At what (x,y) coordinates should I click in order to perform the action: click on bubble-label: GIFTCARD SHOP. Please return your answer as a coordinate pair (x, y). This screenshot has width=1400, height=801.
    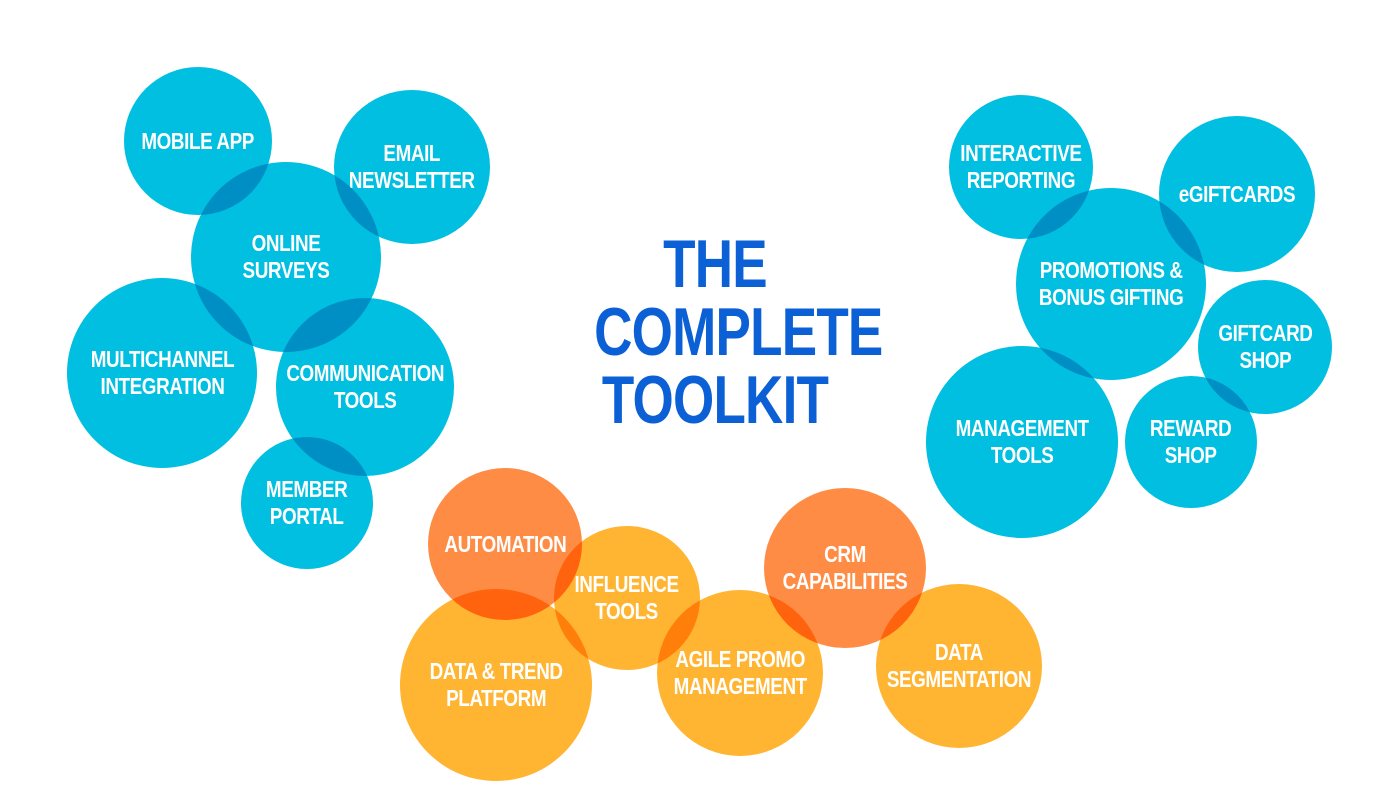
    Looking at the image, I should click on (1265, 346).